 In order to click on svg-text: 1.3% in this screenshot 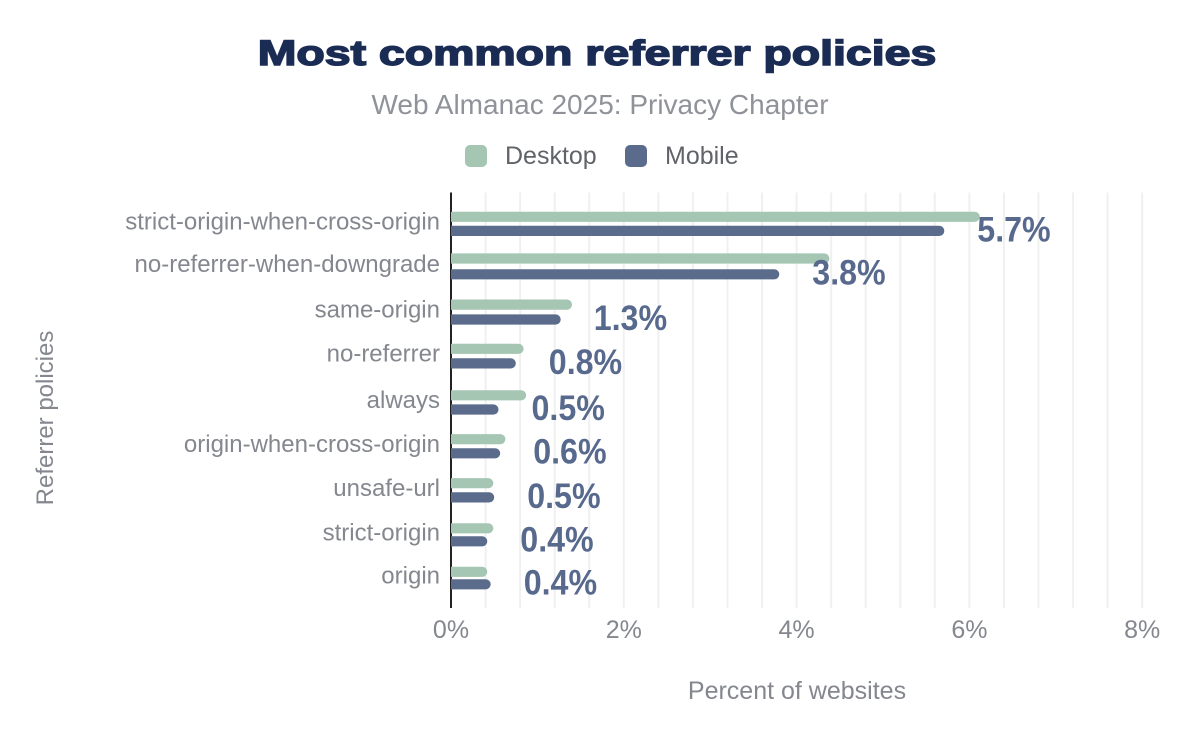, I will do `click(630, 318)`.